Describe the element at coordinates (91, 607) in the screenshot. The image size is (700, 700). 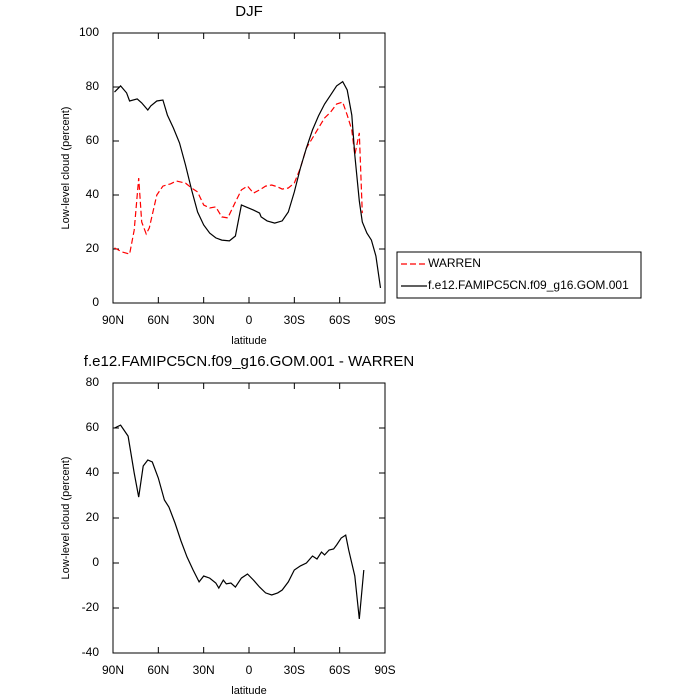
I see `y-tick-label: -20` at that location.